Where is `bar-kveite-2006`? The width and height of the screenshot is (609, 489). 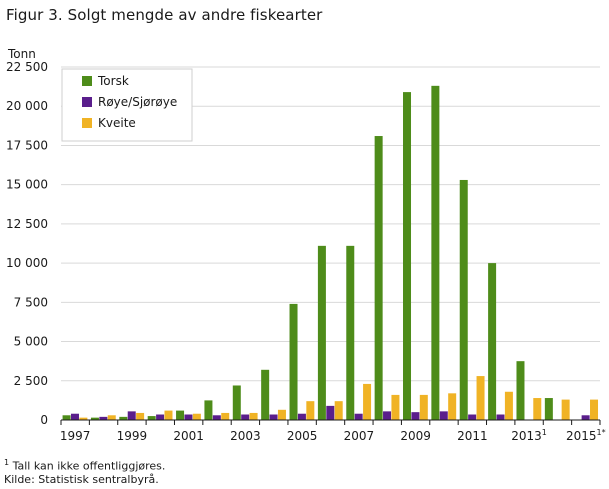
bar-kveite-2006 is located at coordinates (338, 410).